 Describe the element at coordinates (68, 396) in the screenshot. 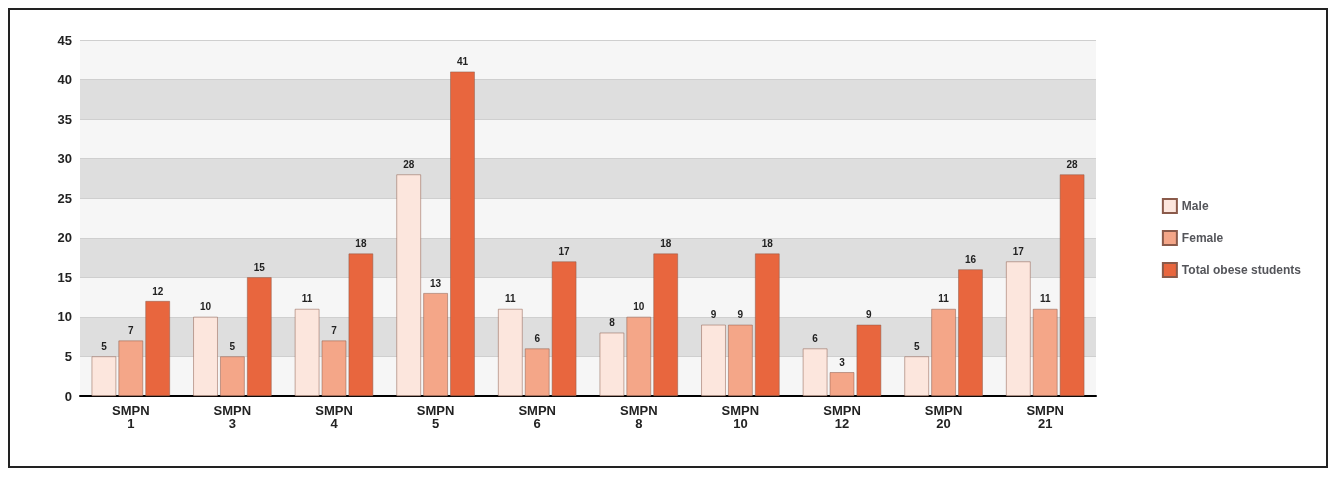

I see `y-tick-label: 0` at that location.